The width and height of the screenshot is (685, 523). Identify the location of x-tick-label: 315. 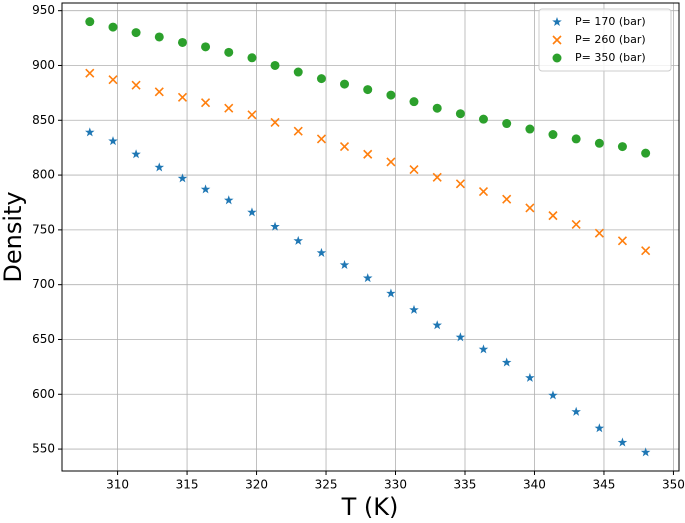
(187, 485).